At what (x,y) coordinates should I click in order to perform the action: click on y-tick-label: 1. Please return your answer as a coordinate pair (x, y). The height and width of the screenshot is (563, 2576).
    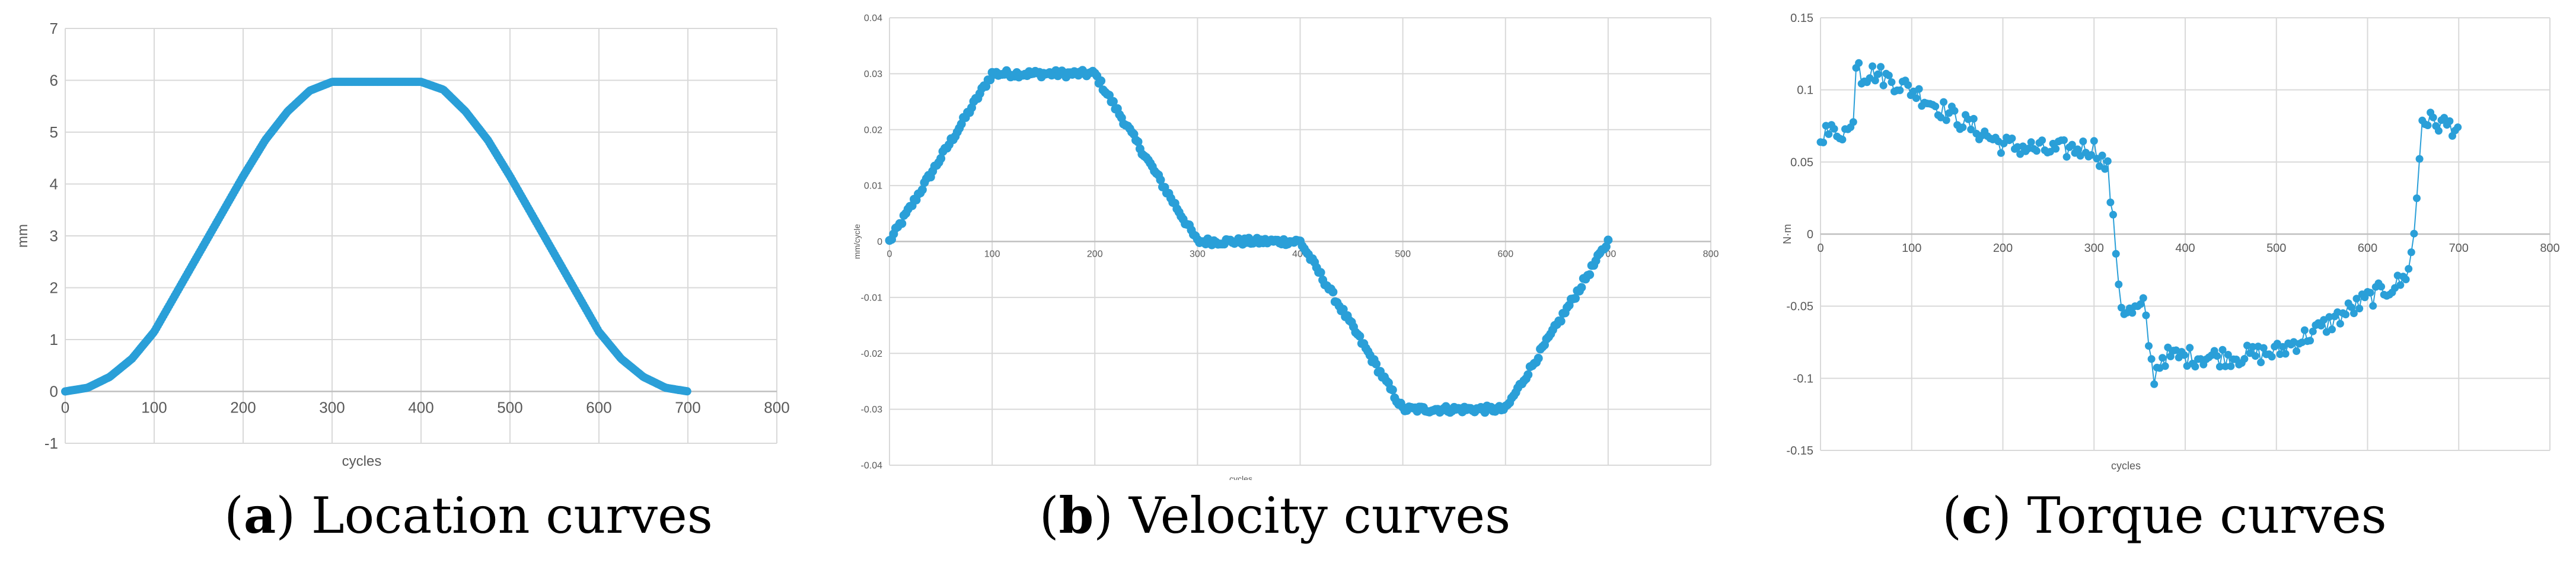
    Looking at the image, I should click on (54, 339).